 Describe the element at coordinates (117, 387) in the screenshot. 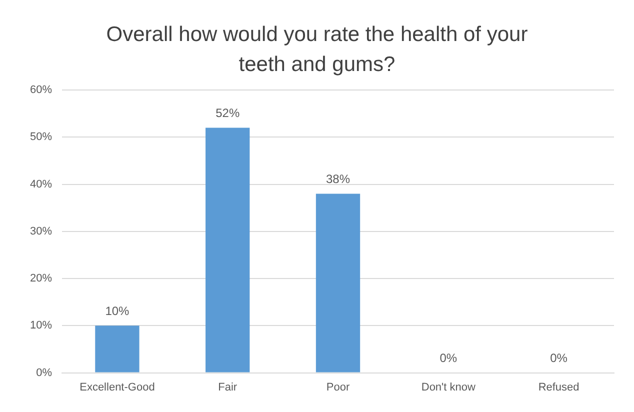

I see `x-tick-label: Excellent-Good` at that location.